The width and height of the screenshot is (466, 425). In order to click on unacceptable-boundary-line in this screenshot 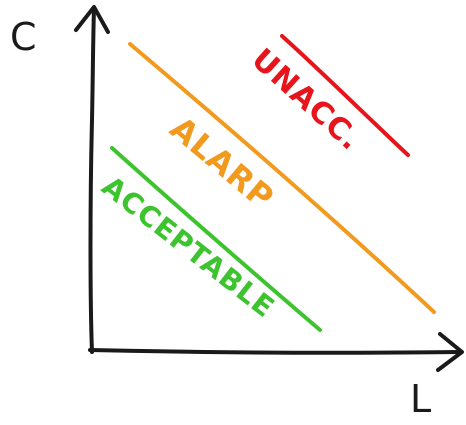, I will do `click(345, 95)`.